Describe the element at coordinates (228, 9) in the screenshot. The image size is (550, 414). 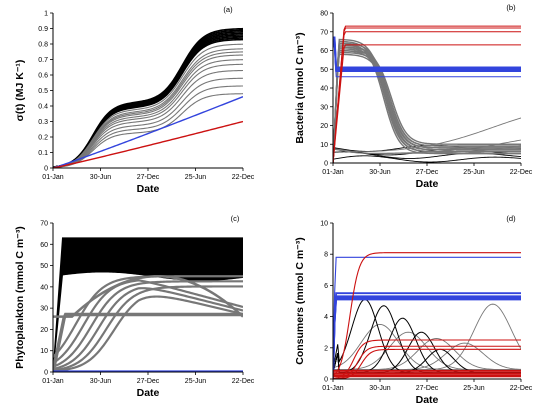
I see `panel-label: (a)` at that location.